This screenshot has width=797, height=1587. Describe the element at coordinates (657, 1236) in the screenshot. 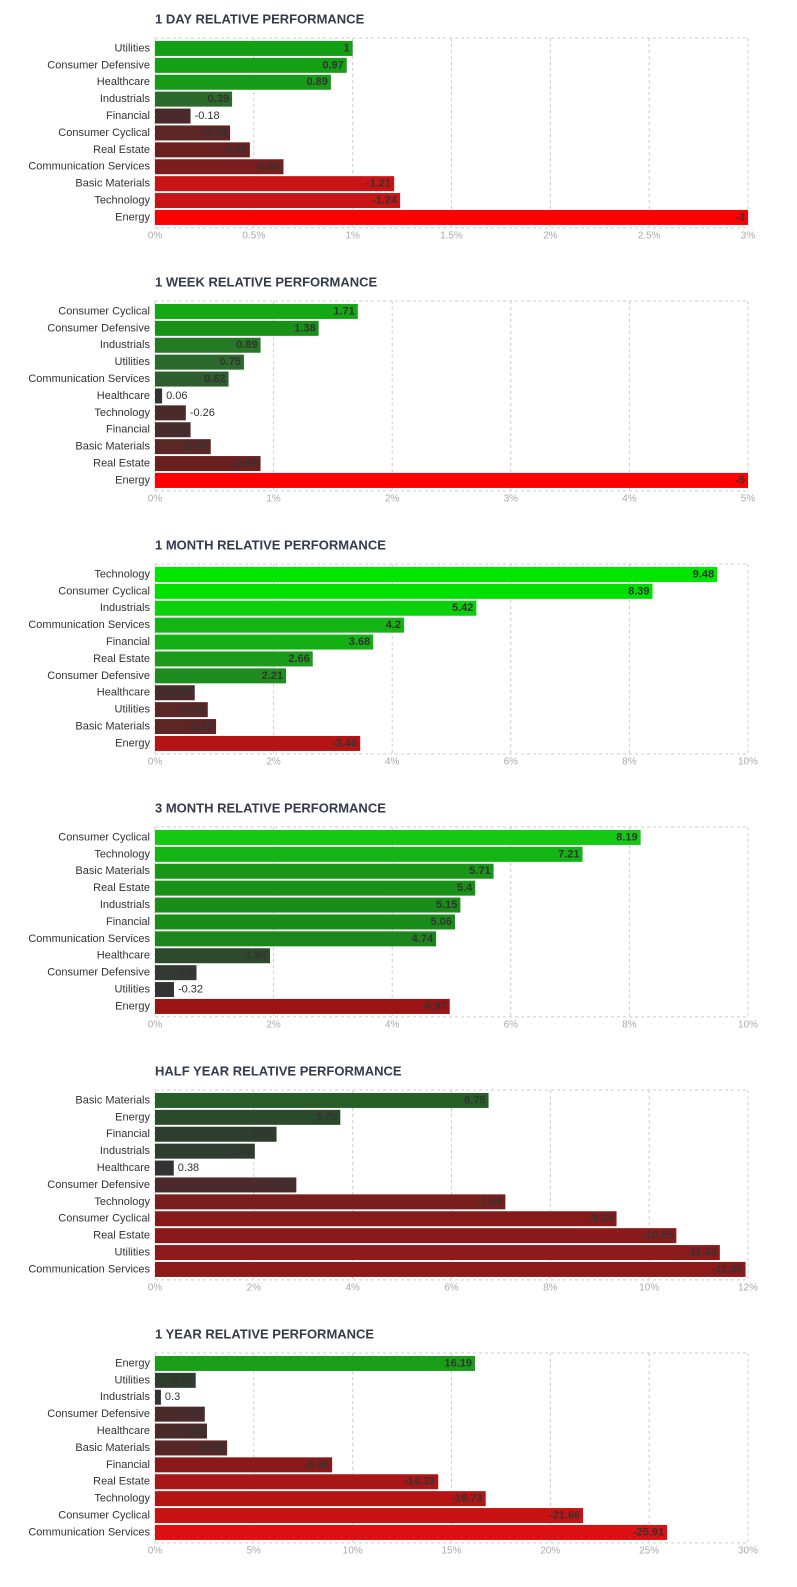

I see `value-label: -10.55` at that location.